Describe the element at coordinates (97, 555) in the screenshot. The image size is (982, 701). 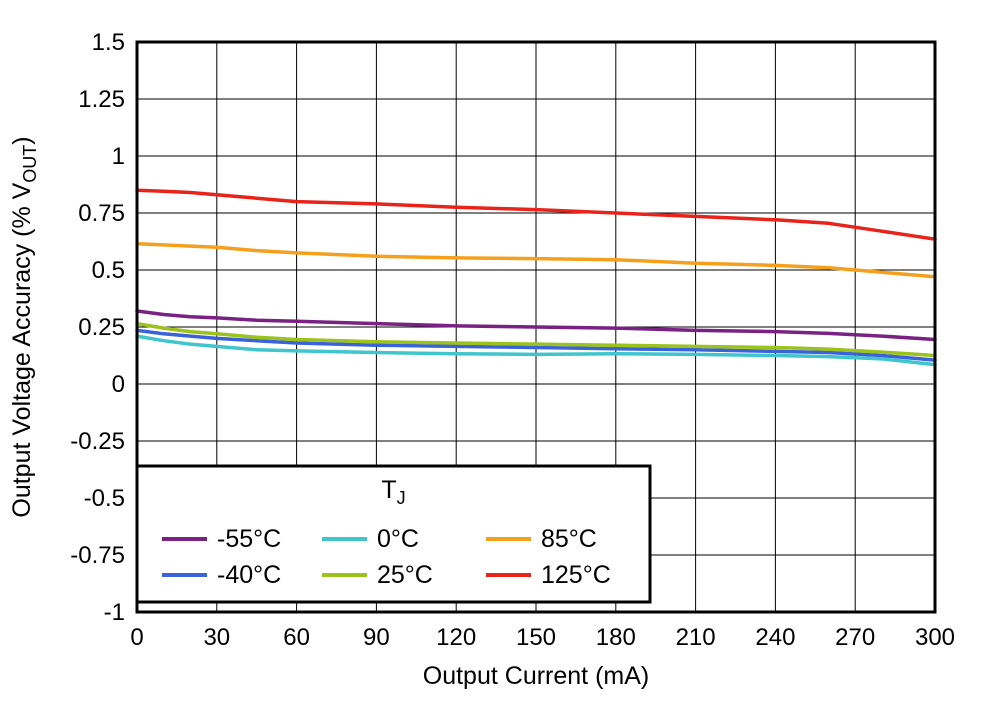
I see `y-tick-label: -0.75` at that location.